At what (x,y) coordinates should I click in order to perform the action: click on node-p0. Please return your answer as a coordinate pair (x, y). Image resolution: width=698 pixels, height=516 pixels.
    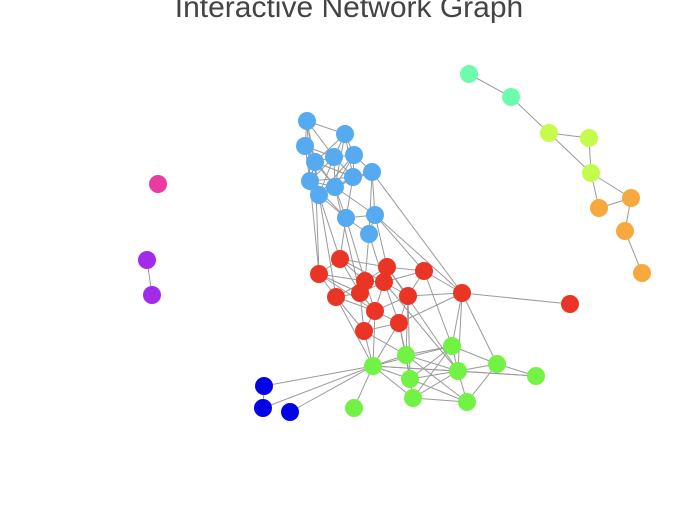
    Looking at the image, I should click on (158, 184).